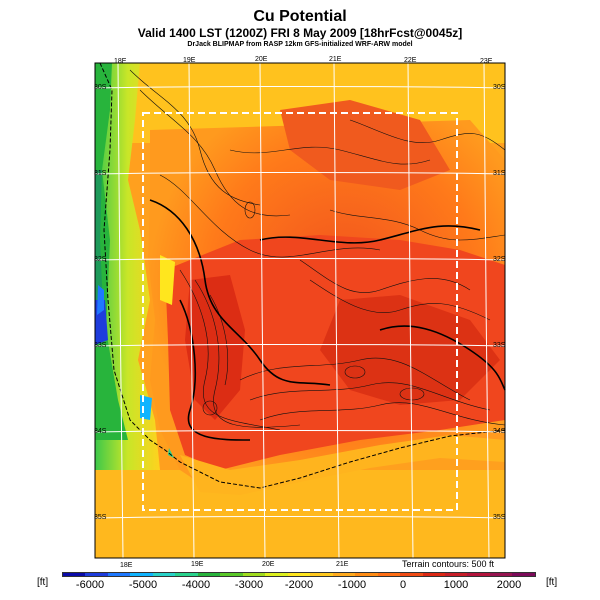 The image size is (600, 600). I want to click on lat-label-left: 32S, so click(100, 259).